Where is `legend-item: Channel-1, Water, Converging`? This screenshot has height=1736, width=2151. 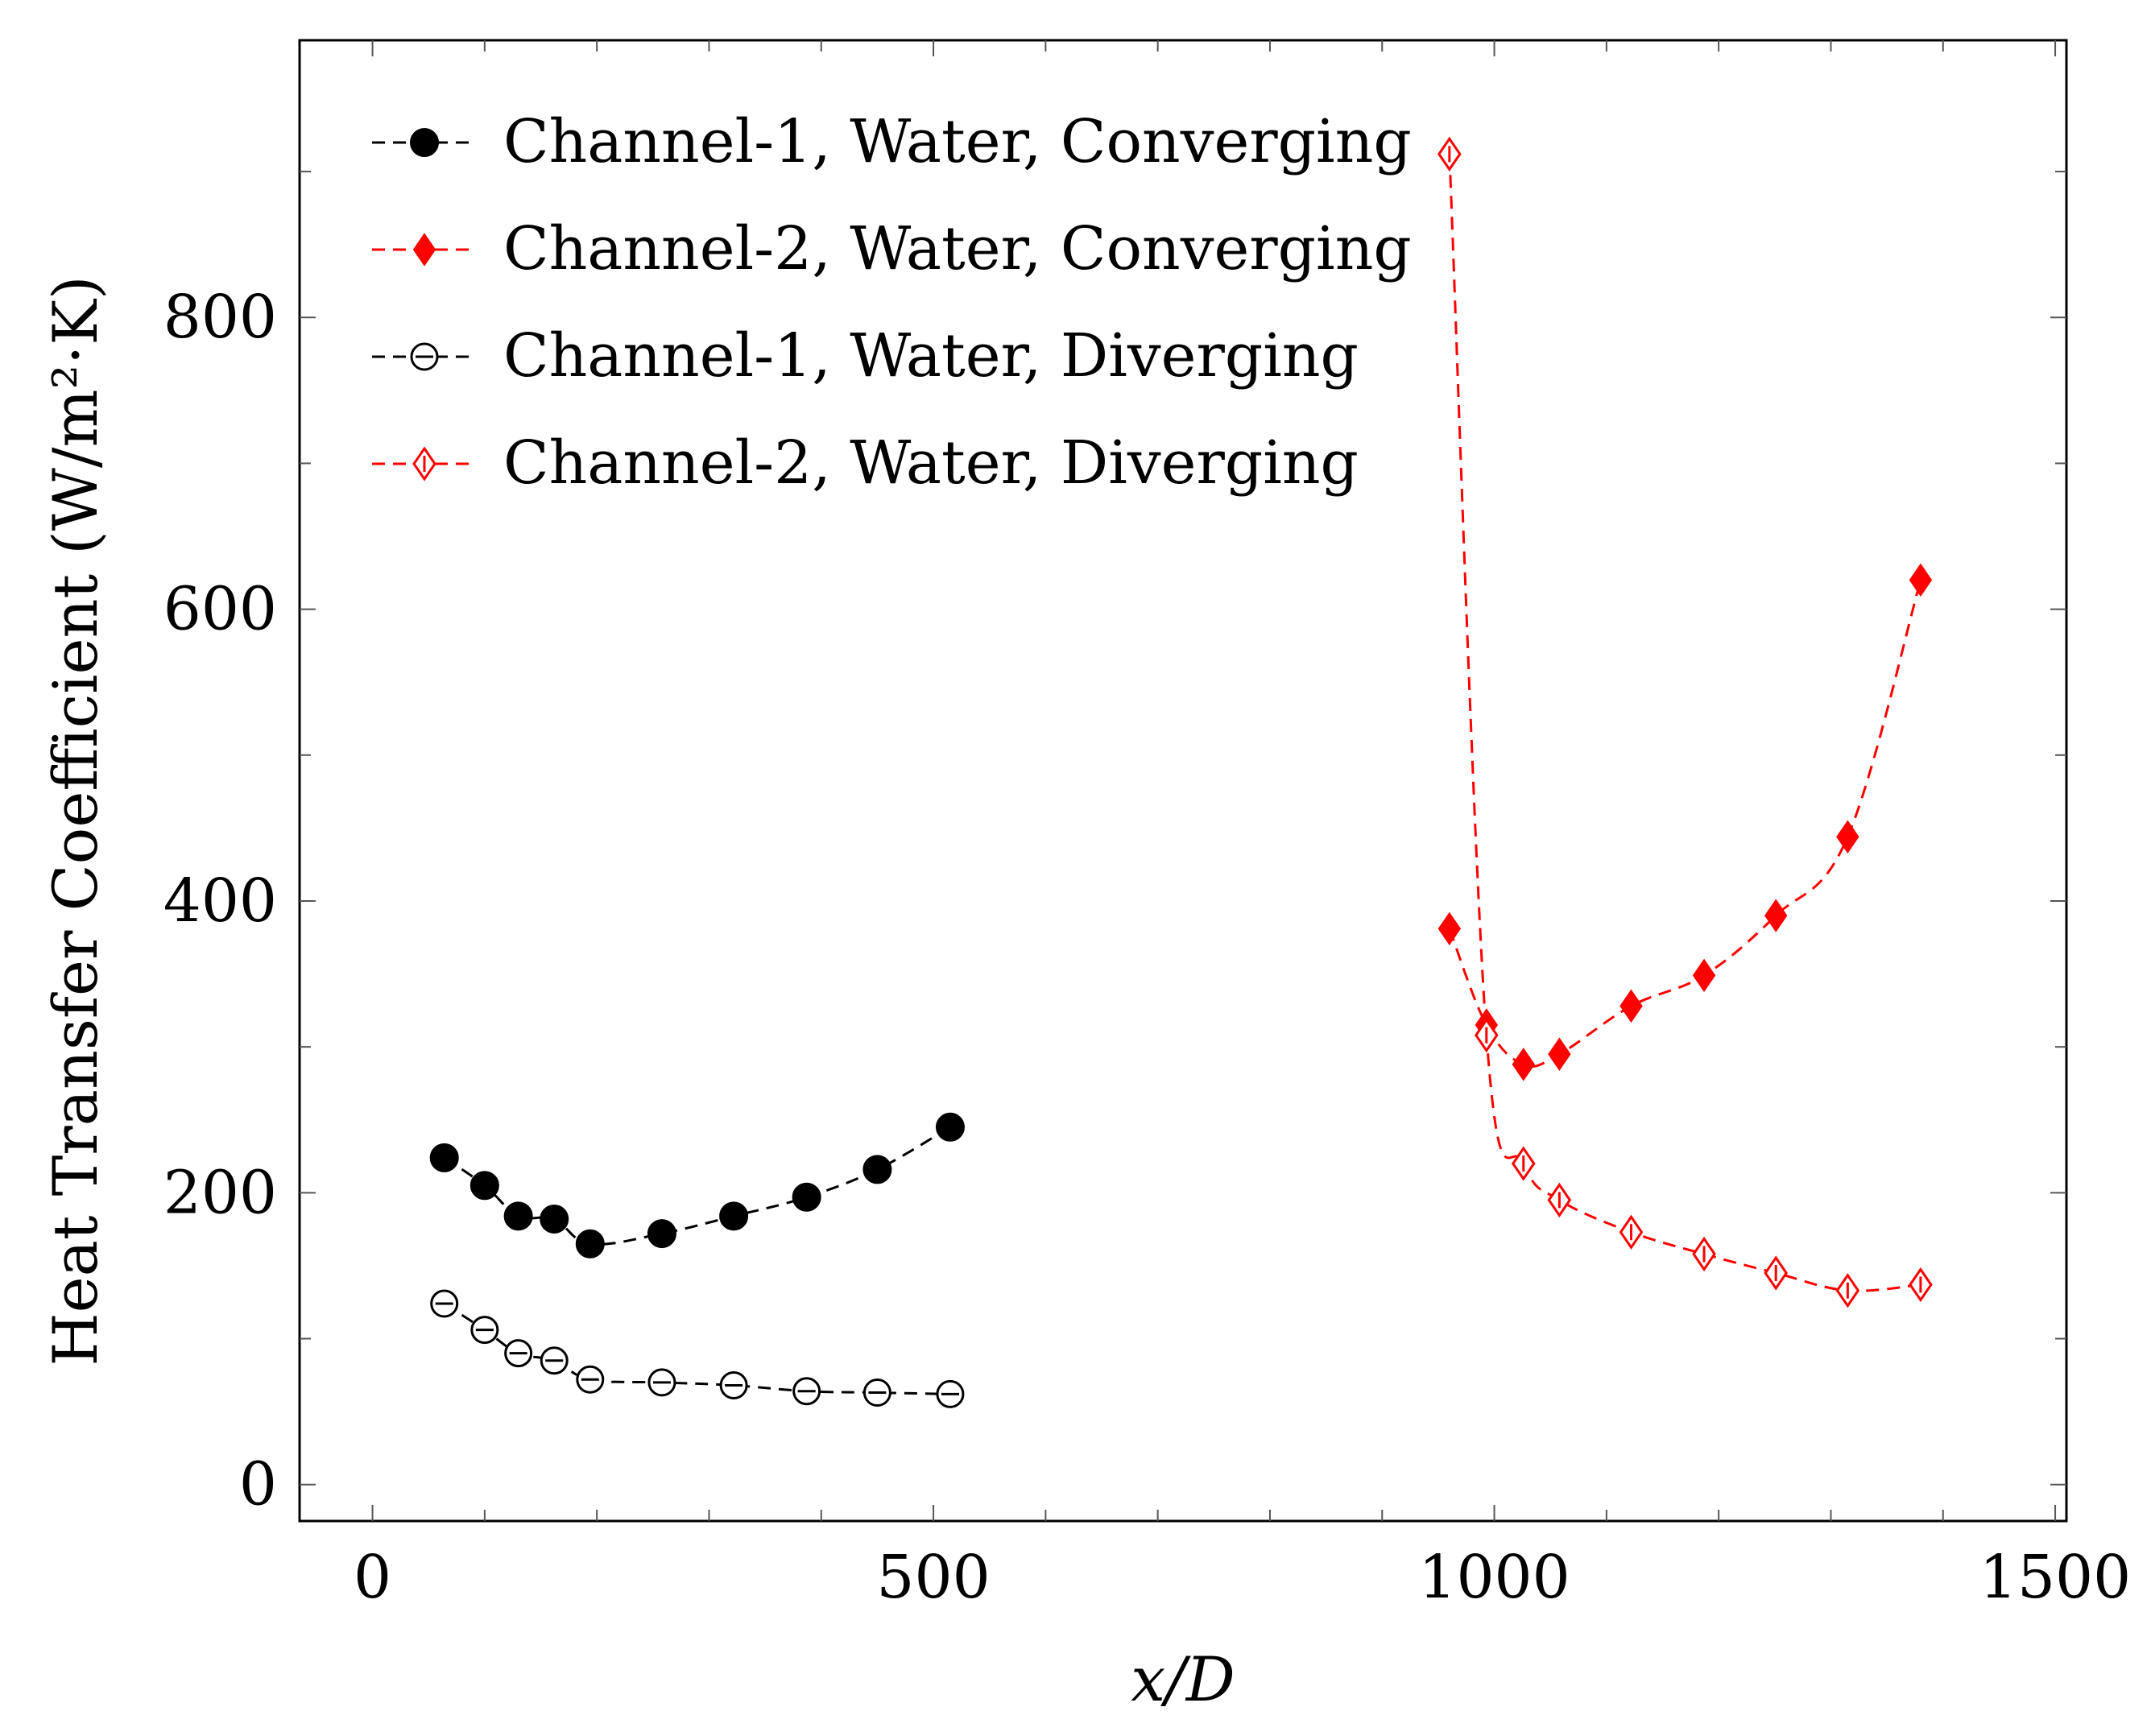
legend-item: Channel-1, Water, Converging is located at coordinates (892, 142).